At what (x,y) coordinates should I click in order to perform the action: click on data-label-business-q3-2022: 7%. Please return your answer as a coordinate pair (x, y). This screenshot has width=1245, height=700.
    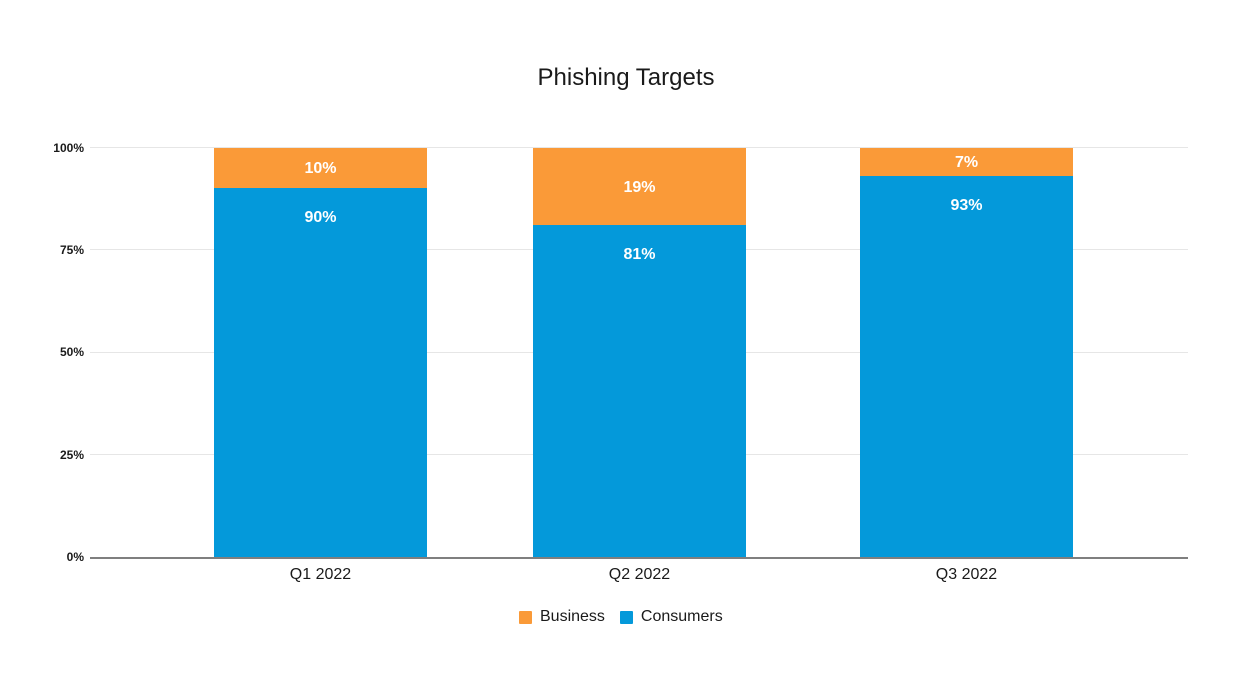
    Looking at the image, I should click on (966, 163).